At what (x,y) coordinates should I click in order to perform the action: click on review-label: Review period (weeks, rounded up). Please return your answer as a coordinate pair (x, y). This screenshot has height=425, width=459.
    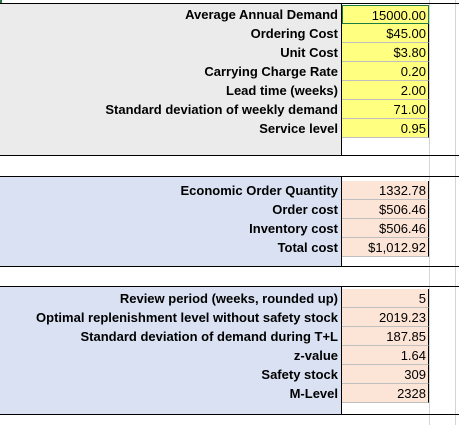
    Looking at the image, I should click on (228, 298).